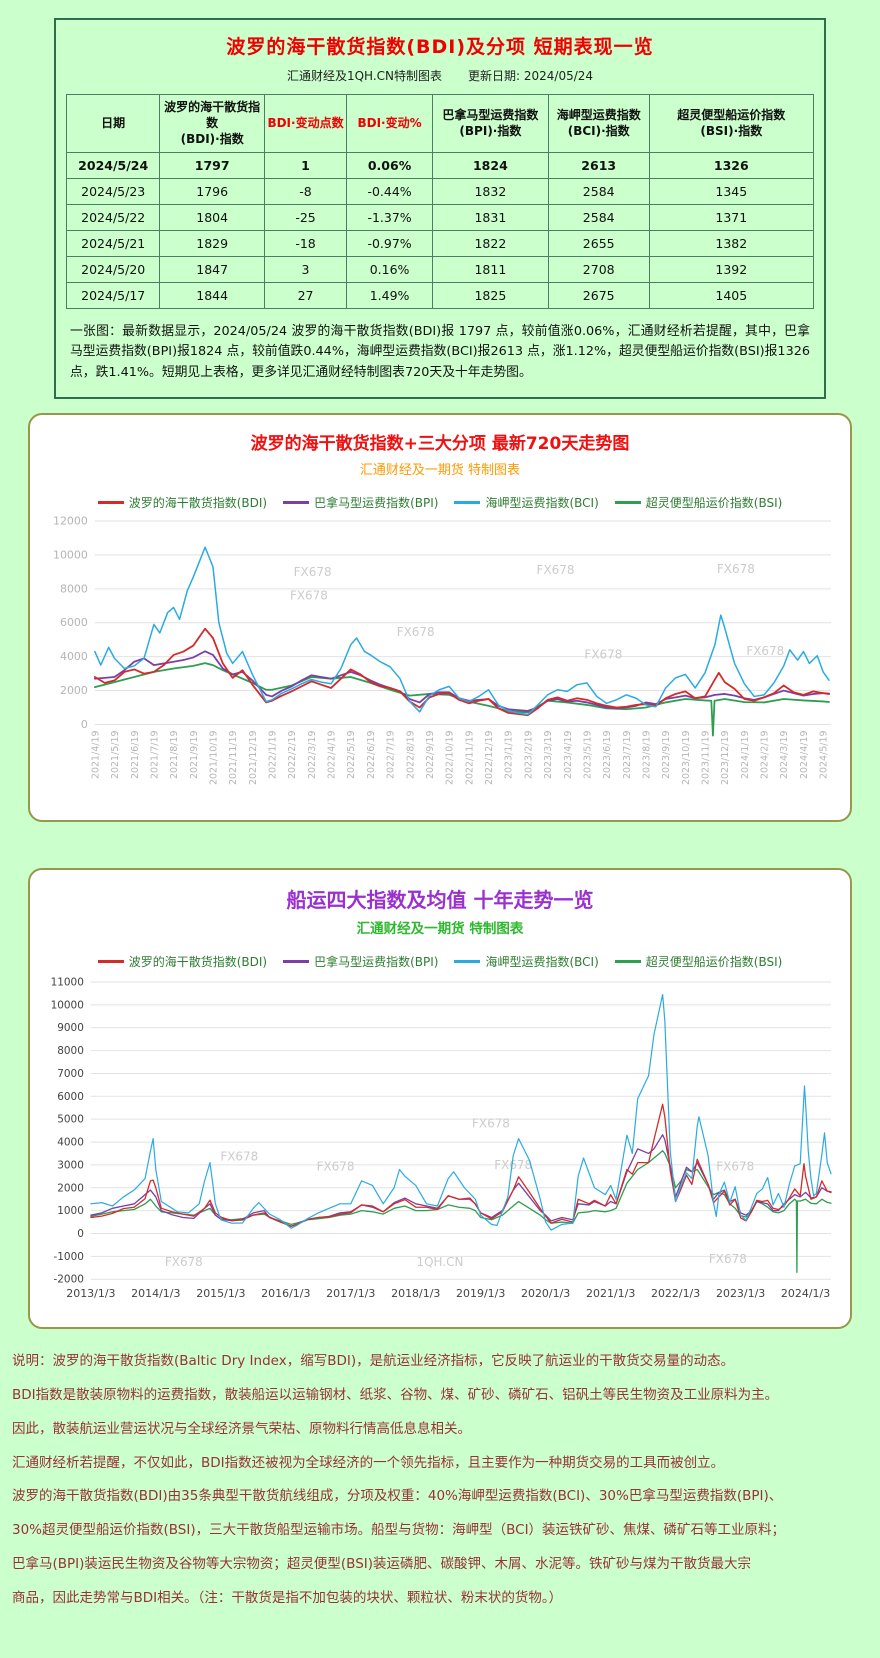 The height and width of the screenshot is (1658, 880). I want to click on gridlines, so click(463, 622).